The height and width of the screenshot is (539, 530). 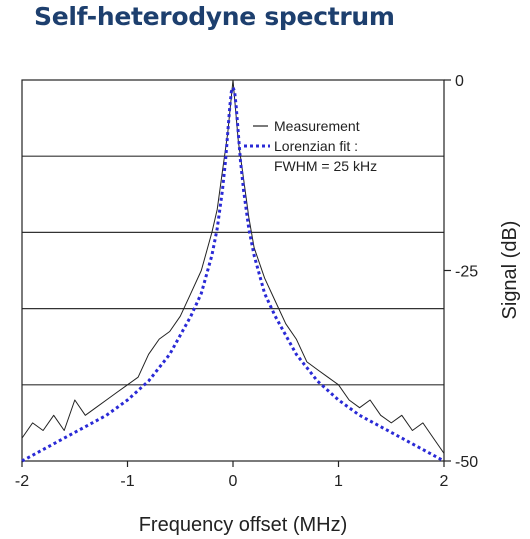 I want to click on x-axis-label: Frequency offset (MHz), so click(x=243, y=525).